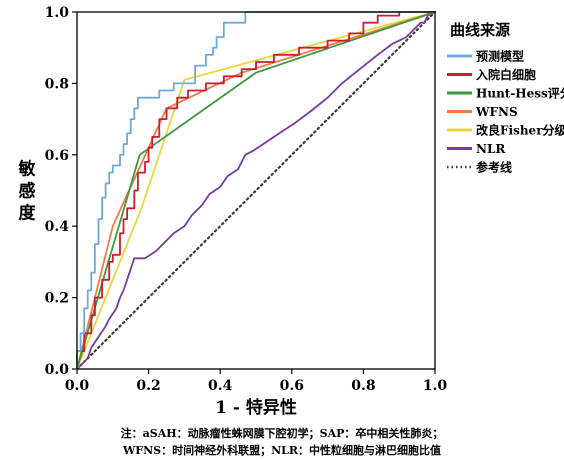 The height and width of the screenshot is (460, 564). What do you see at coordinates (363, 386) in the screenshot?
I see `x-tick-label: 0.8` at bounding box center [363, 386].